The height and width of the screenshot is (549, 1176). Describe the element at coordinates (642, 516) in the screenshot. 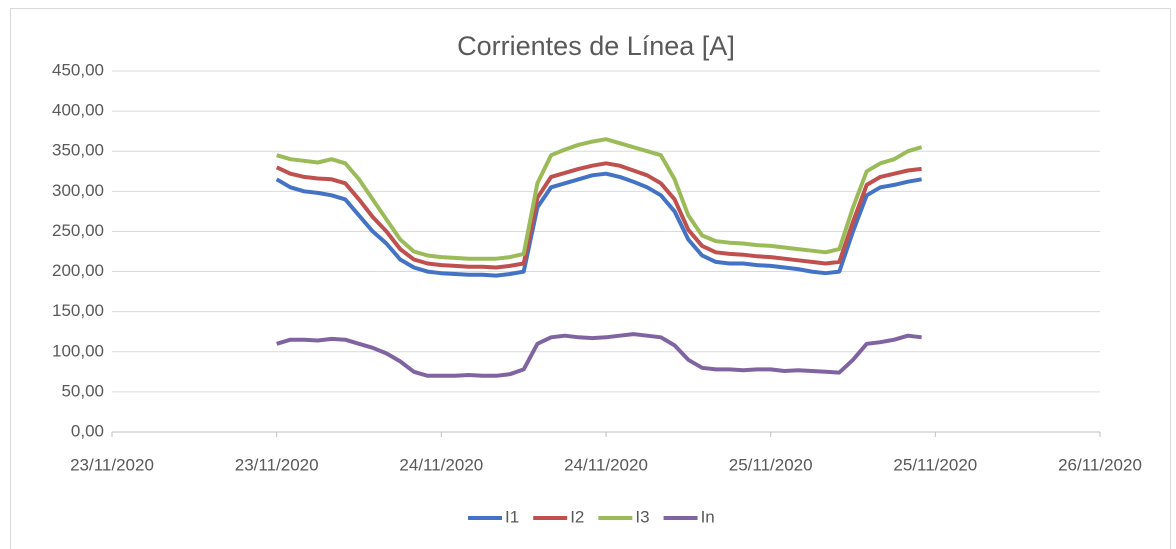

I see `legend-label: I3` at that location.